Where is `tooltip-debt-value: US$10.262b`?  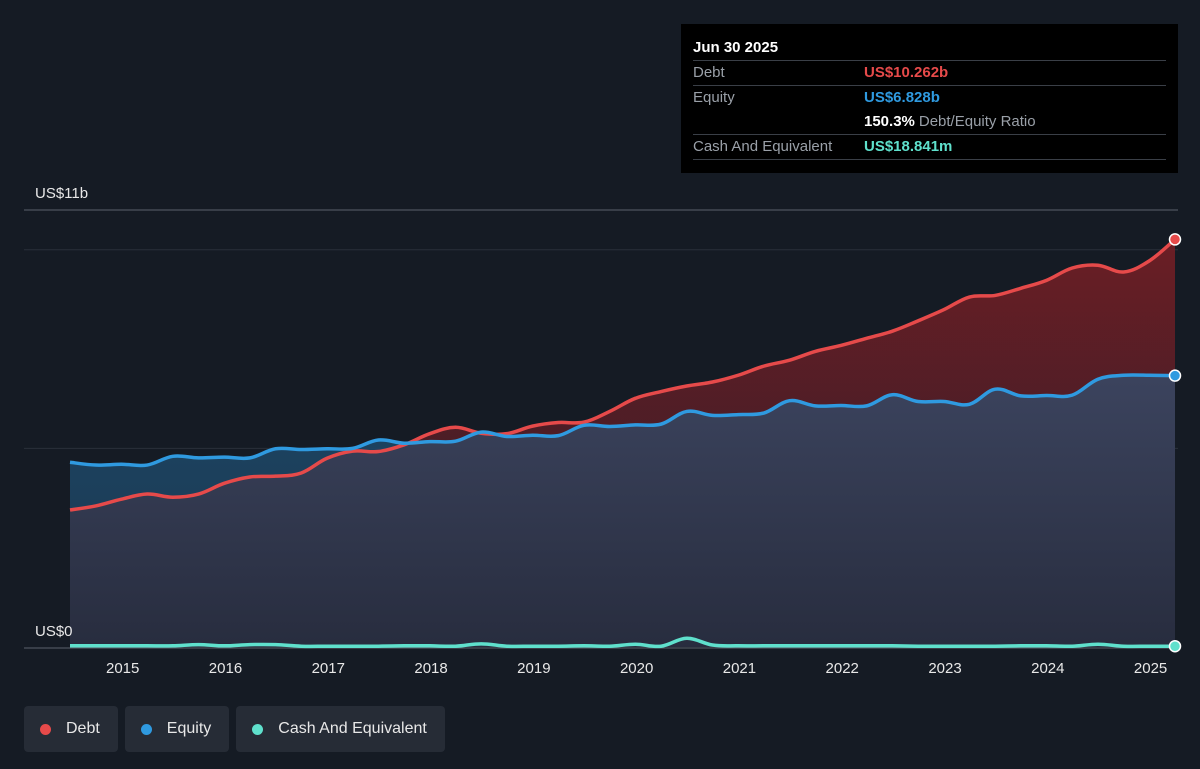 tooltip-debt-value: US$10.262b is located at coordinates (906, 72).